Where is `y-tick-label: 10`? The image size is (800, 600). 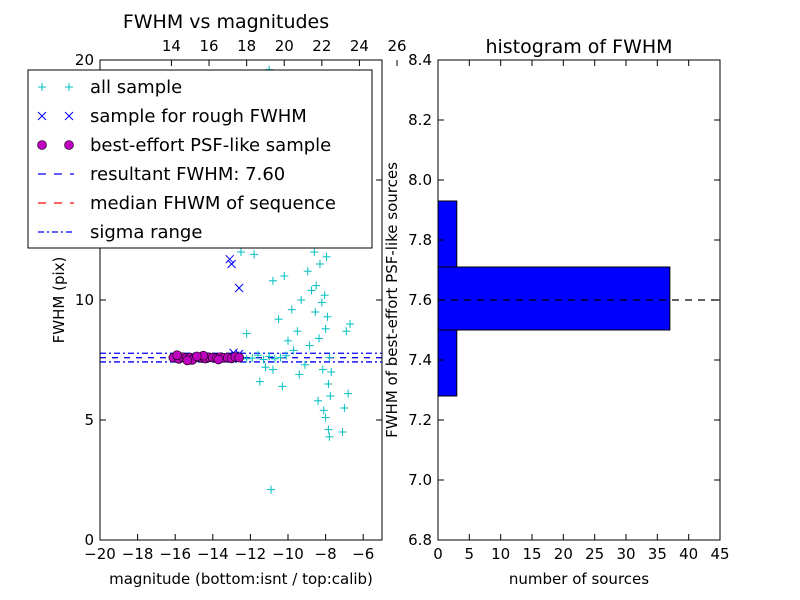 y-tick-label: 10 is located at coordinates (84, 300).